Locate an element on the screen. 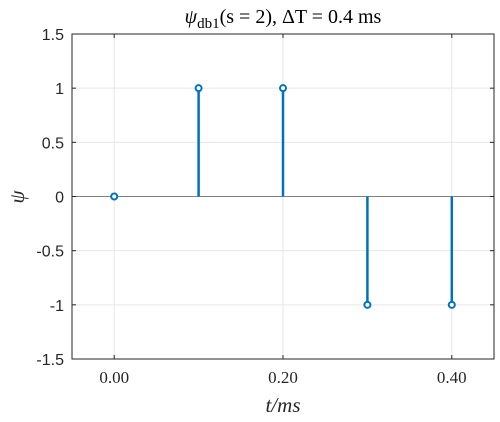  x-tick-label-1: 0.20 is located at coordinates (283, 377).